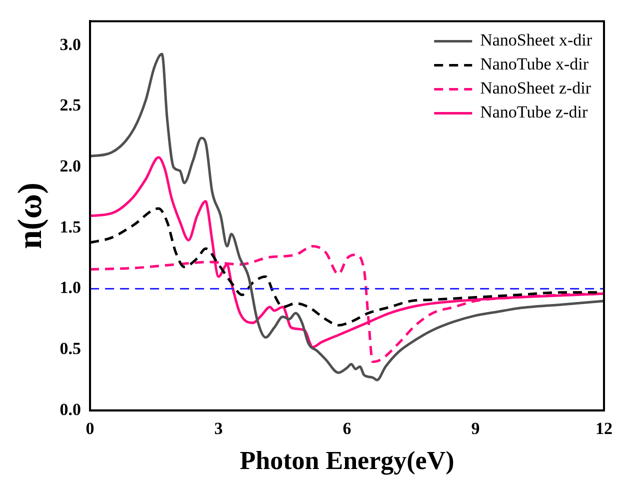 The height and width of the screenshot is (490, 630). I want to click on y-tick-label: 3.0, so click(71, 44).